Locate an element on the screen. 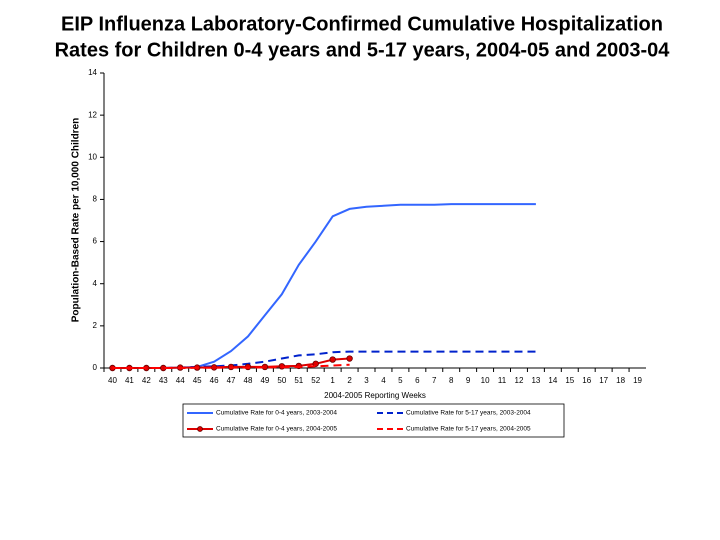  x-tick-label: 49 is located at coordinates (264, 380).